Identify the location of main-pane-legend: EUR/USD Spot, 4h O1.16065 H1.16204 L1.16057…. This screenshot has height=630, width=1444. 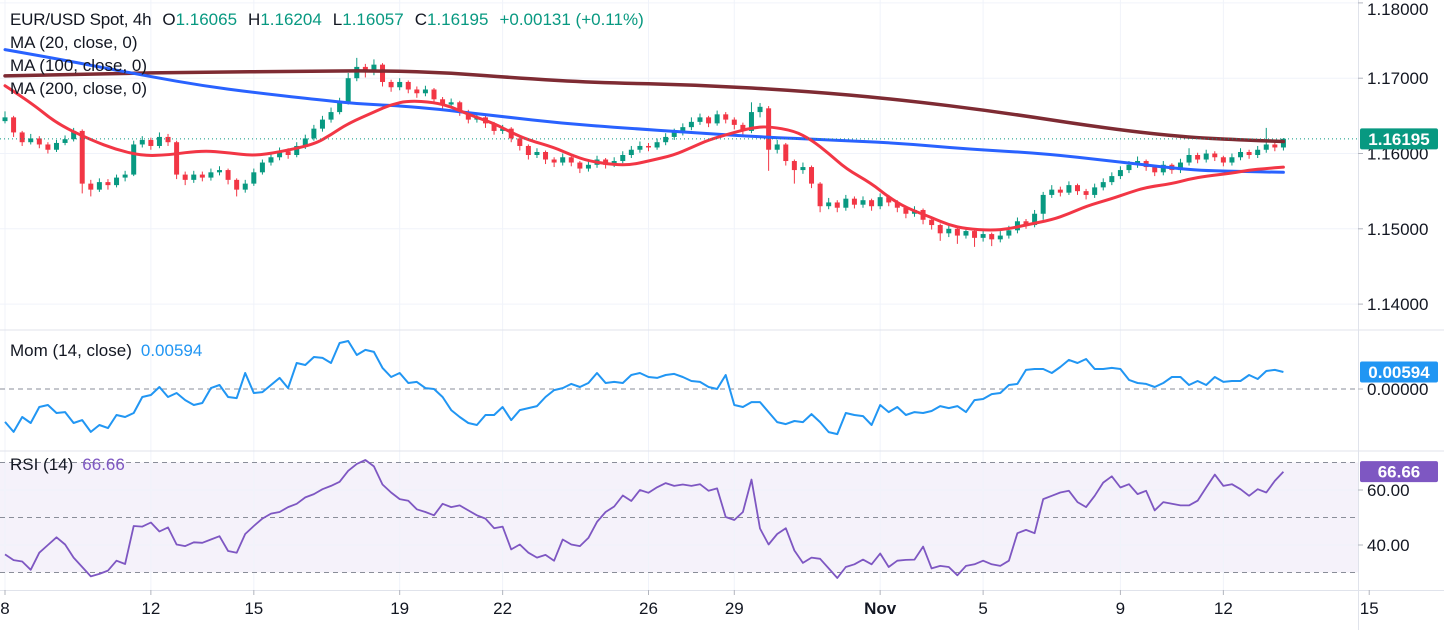
(327, 54).